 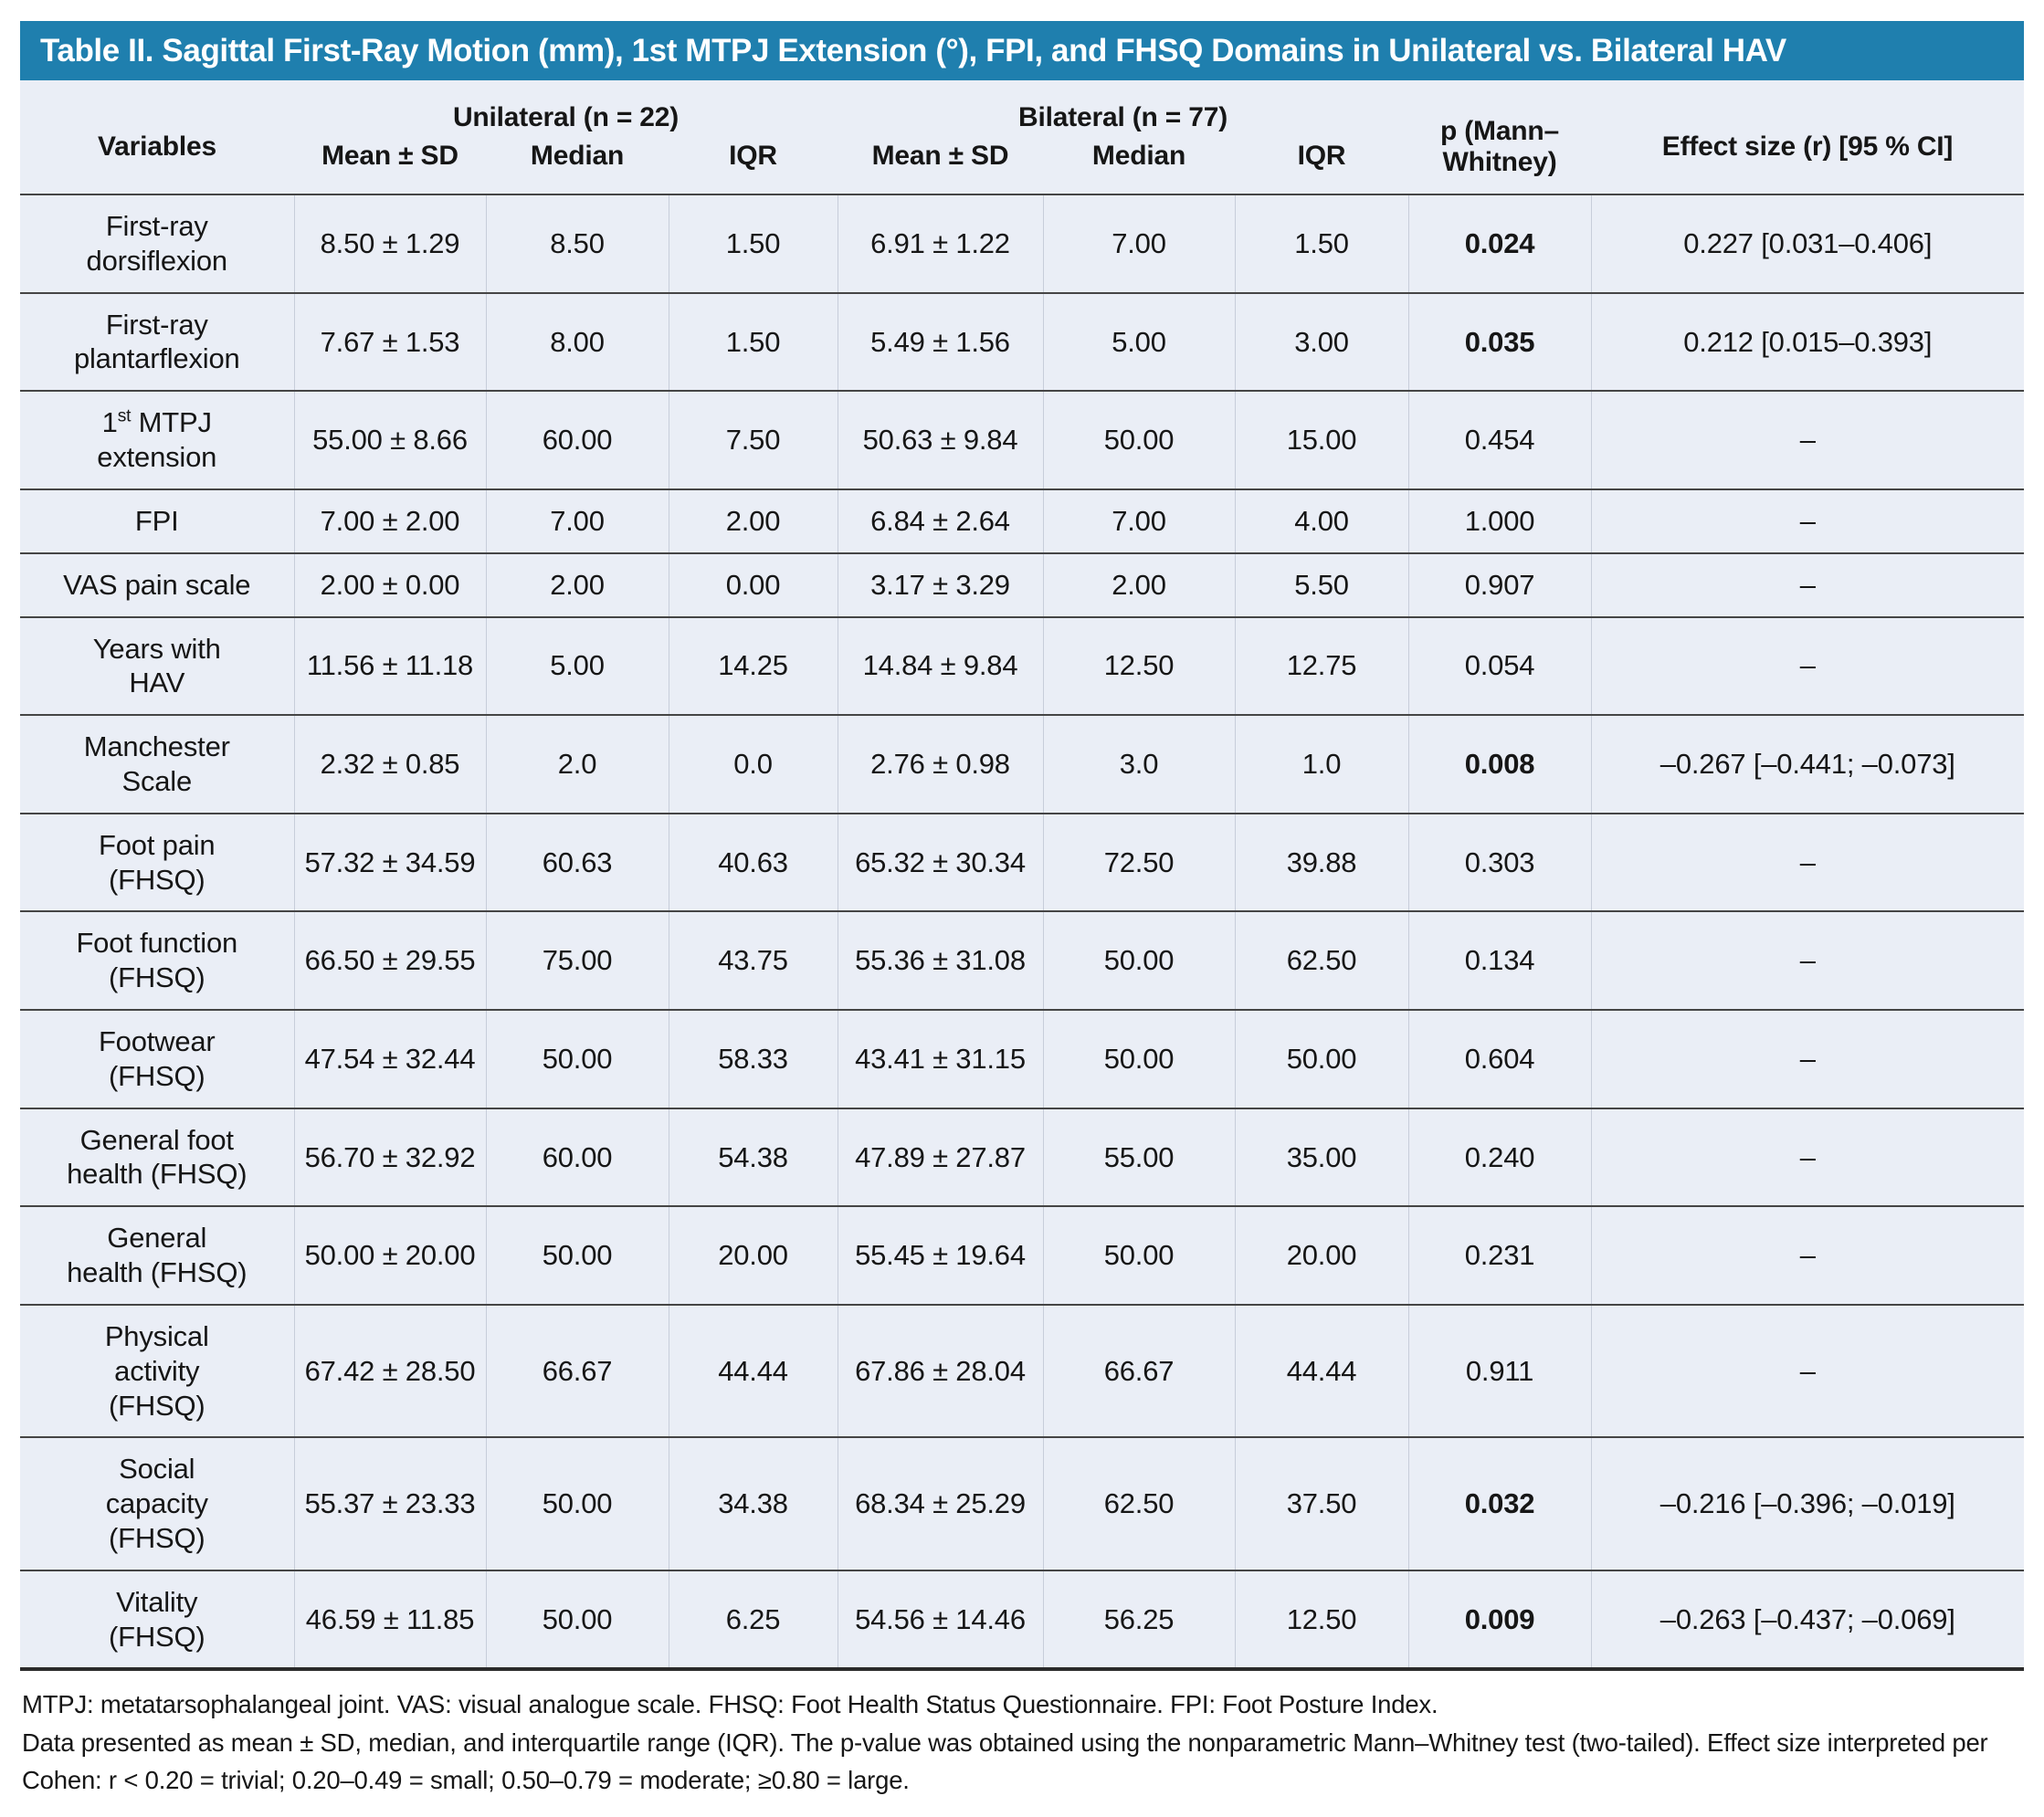 I want to click on cell-unilateral-mean-sd: 8.50 ± 1.29, so click(x=389, y=243).